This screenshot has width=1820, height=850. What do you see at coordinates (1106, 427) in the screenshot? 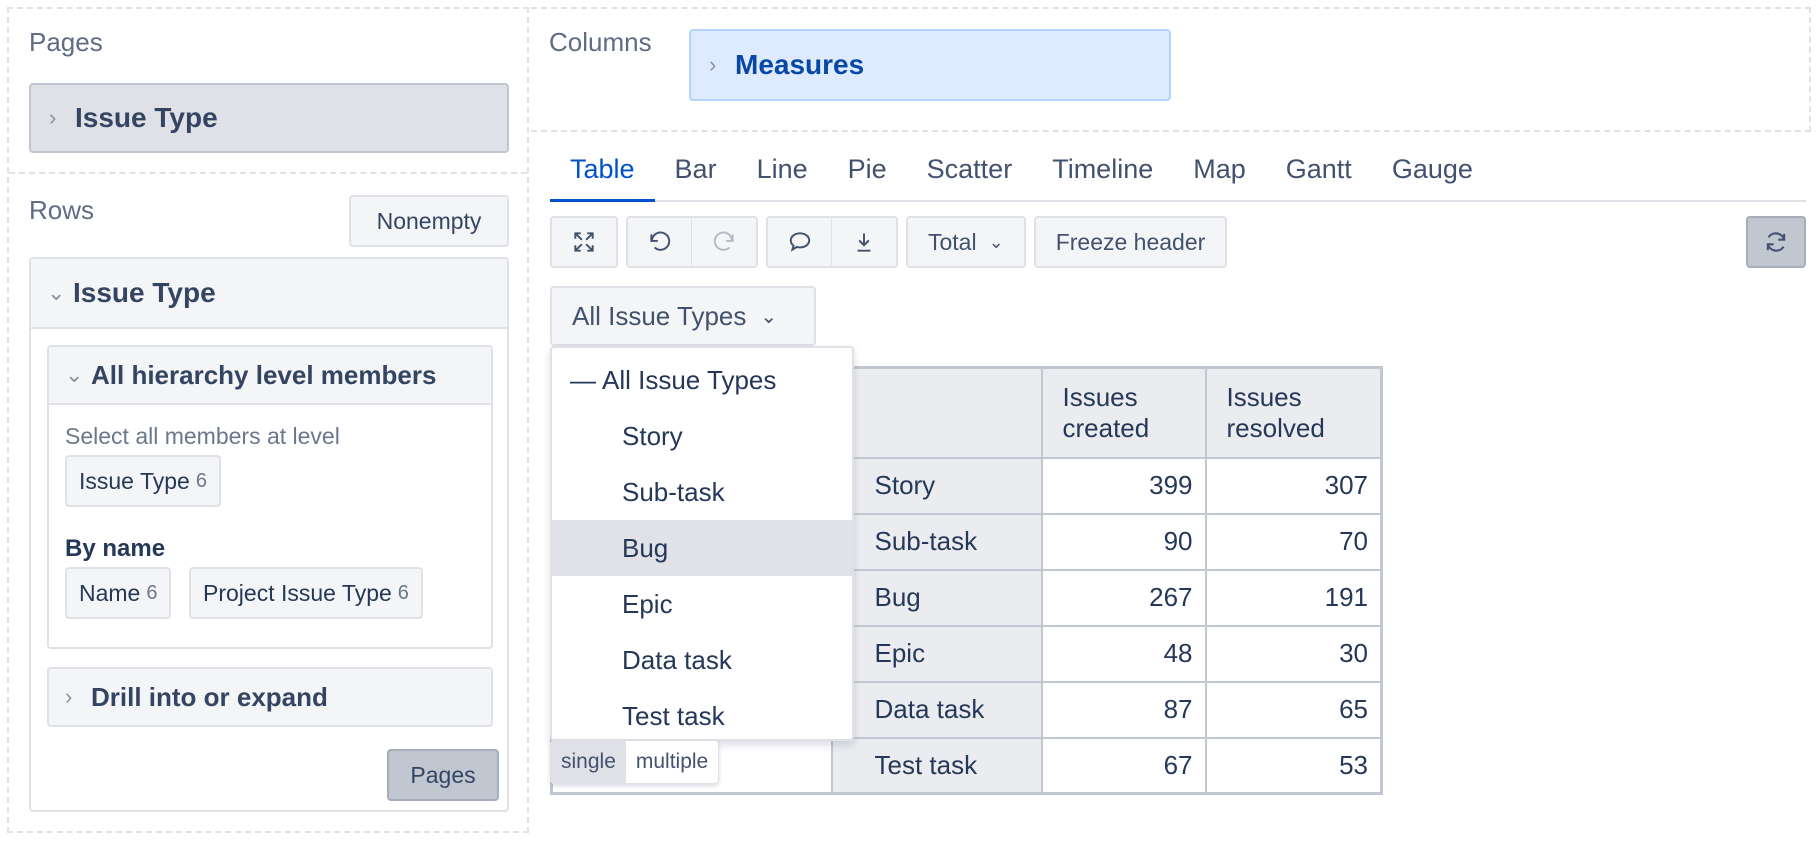
I see `header-line: created` at bounding box center [1106, 427].